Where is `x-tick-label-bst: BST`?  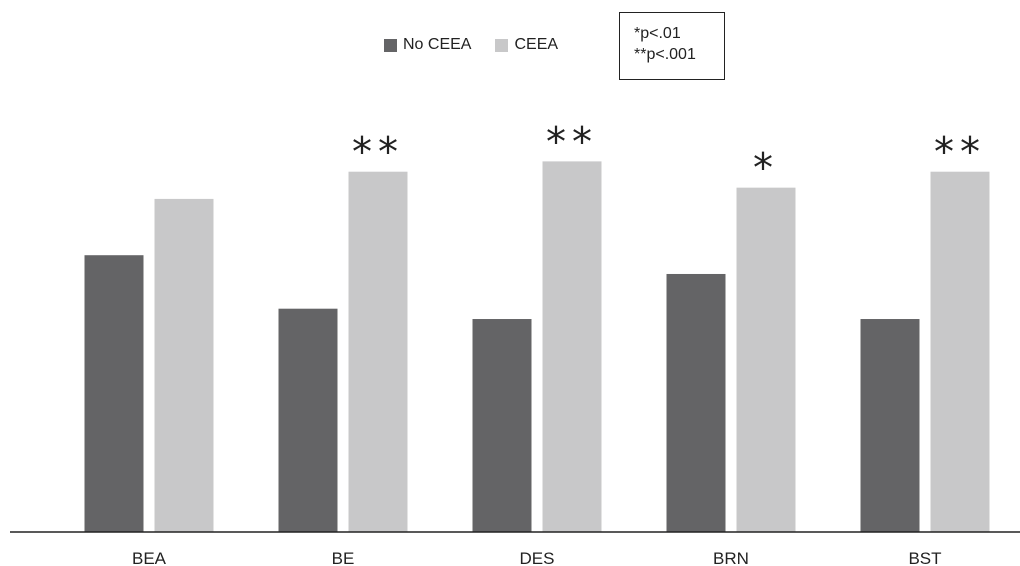
x-tick-label-bst: BST is located at coordinates (924, 557).